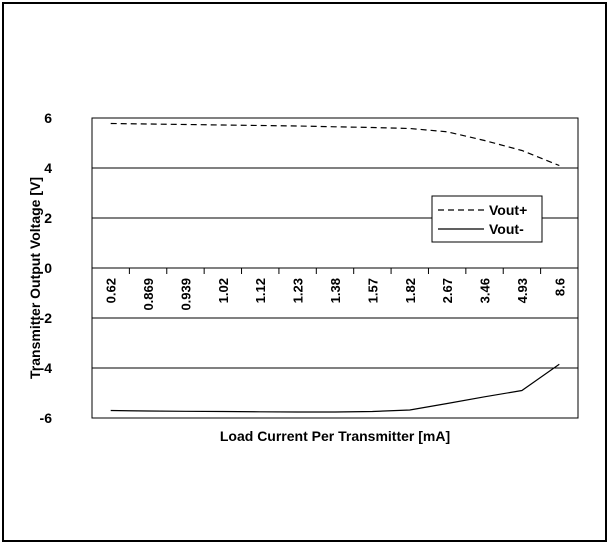  Describe the element at coordinates (506, 229) in the screenshot. I see `legend-label: Vout-` at that location.